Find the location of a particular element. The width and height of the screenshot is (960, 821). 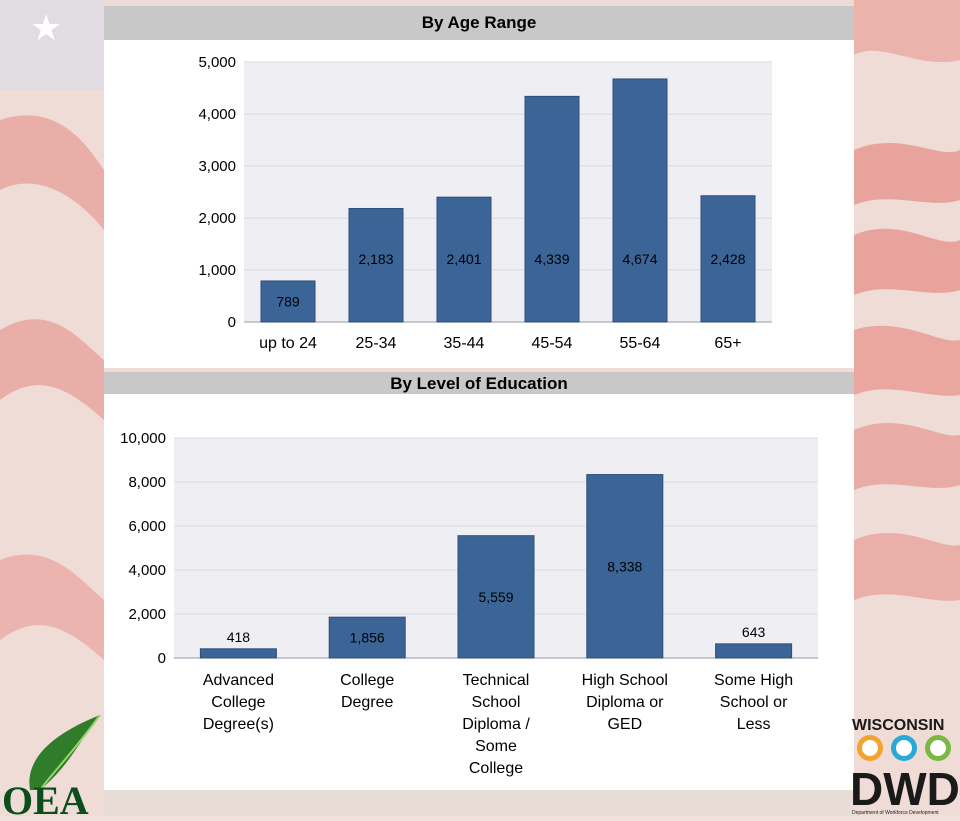

x-category-label: 25-34 is located at coordinates (376, 343).